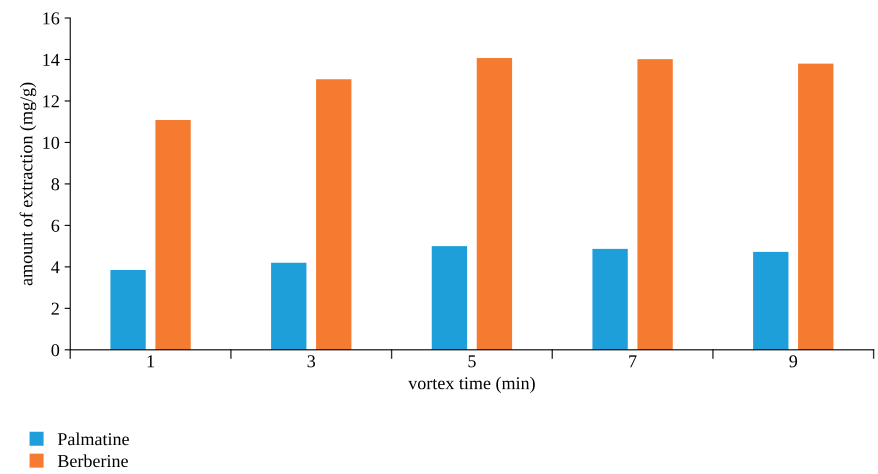 The width and height of the screenshot is (878, 474). Describe the element at coordinates (151, 361) in the screenshot. I see `x-tick-label: 1` at that location.